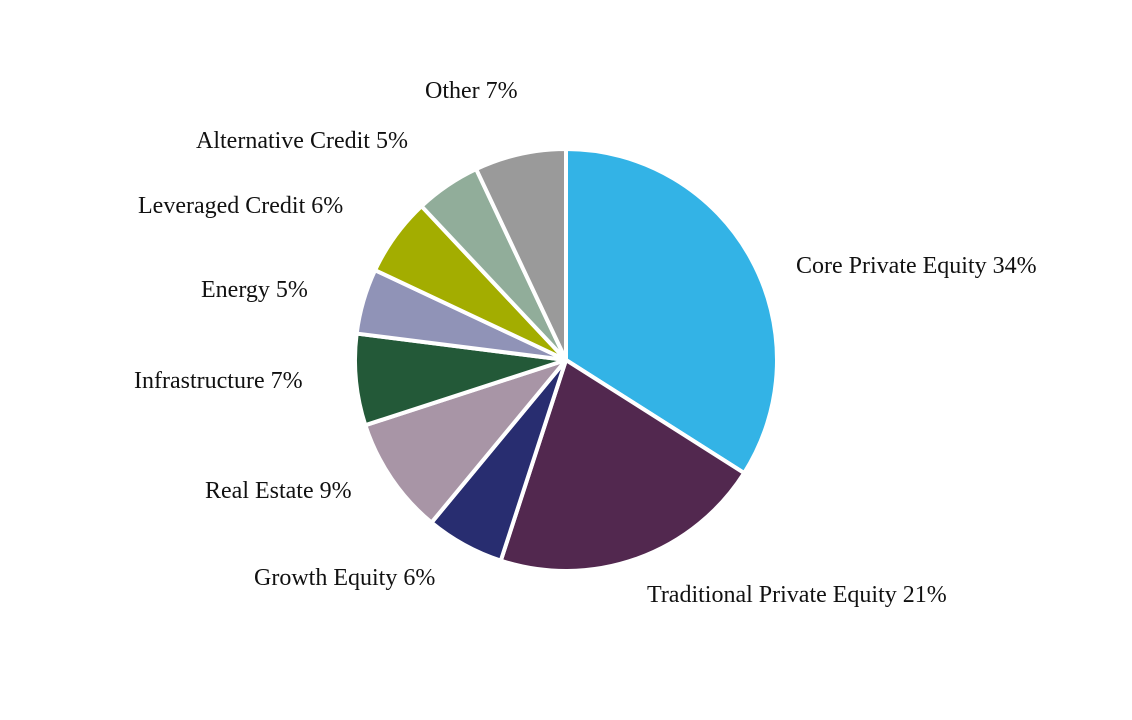 This screenshot has width=1132, height=720. What do you see at coordinates (797, 595) in the screenshot?
I see `pie-slice-label: Traditional Private Equity 21%` at bounding box center [797, 595].